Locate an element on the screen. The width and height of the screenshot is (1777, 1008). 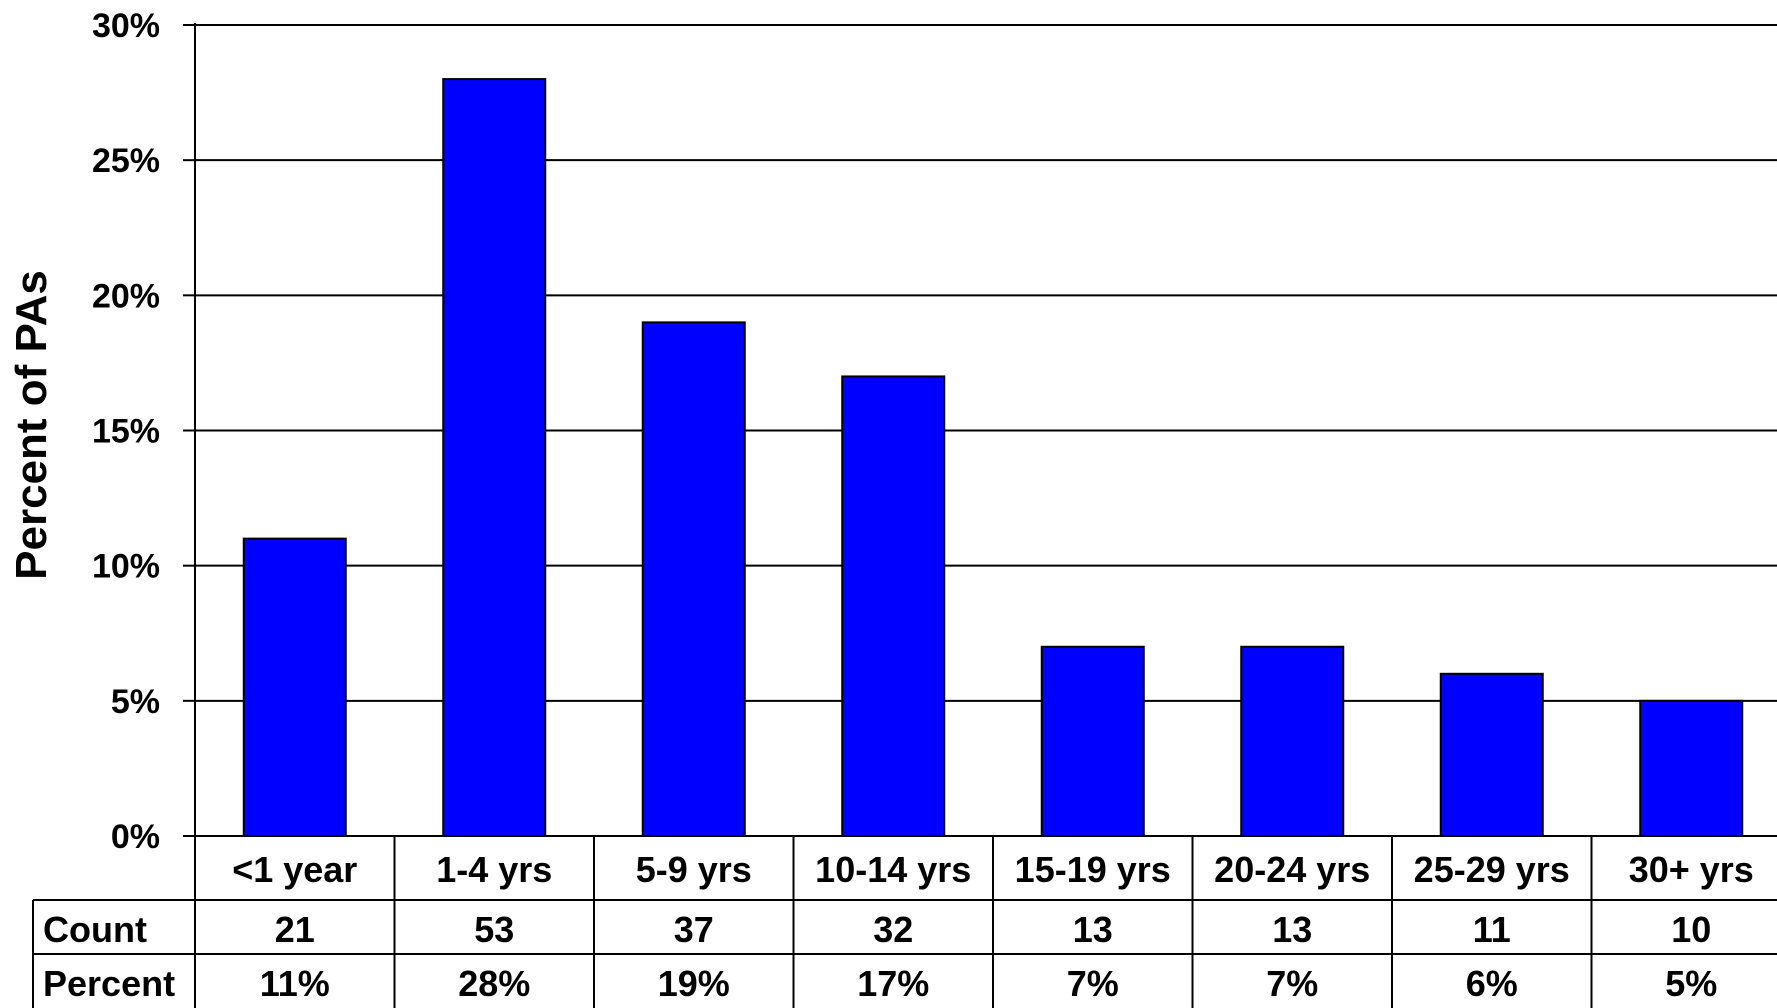
category-label: 1-4 yrs is located at coordinates (494, 869).